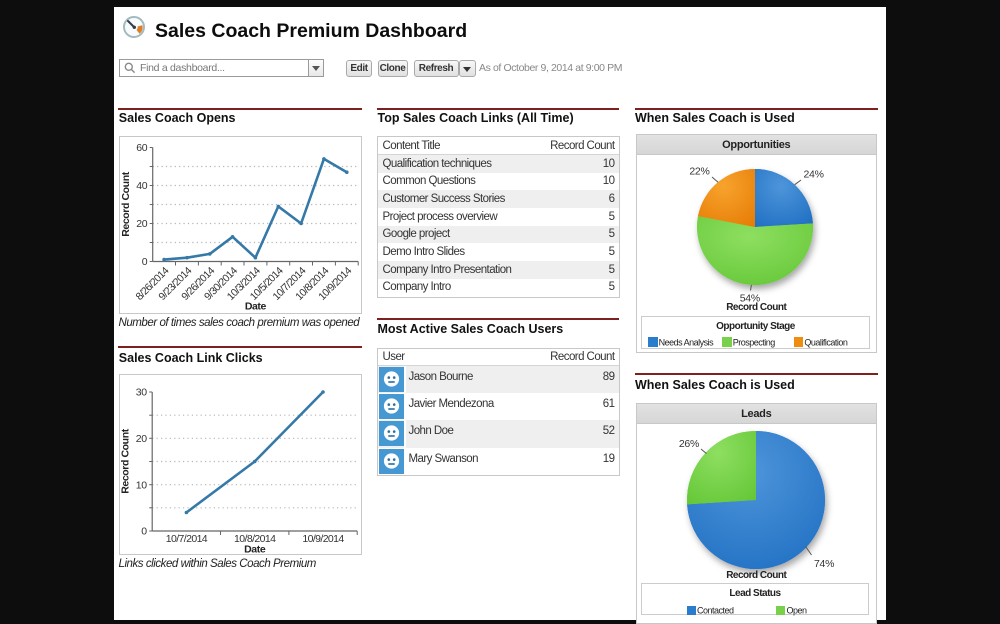 Image resolution: width=1000 pixels, height=624 pixels. I want to click on svg-text: 24%, so click(813, 174).